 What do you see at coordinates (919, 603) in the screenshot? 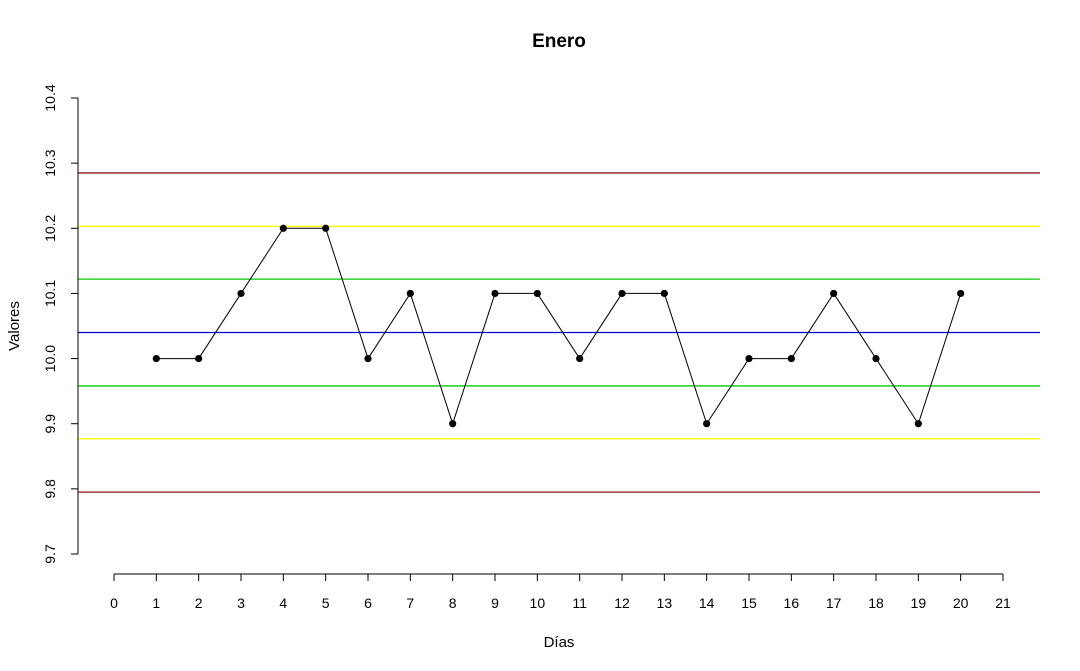
I see `x-tick-label: 19` at bounding box center [919, 603].